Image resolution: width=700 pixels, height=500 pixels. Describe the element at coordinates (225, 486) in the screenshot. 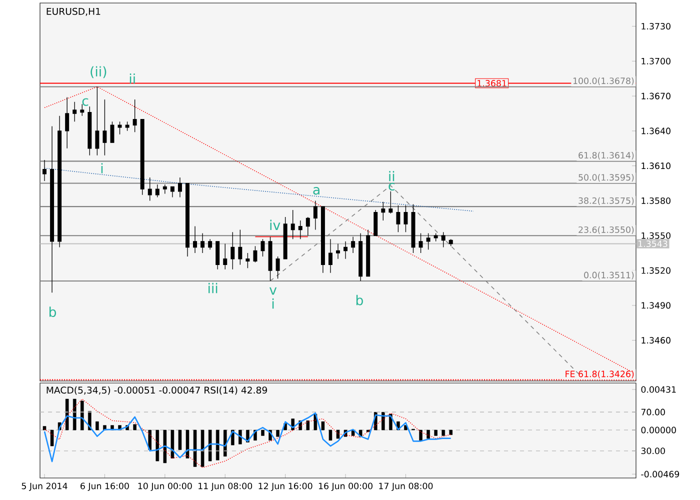

I see `x-tick-label: 11 Jun 08:00` at that location.